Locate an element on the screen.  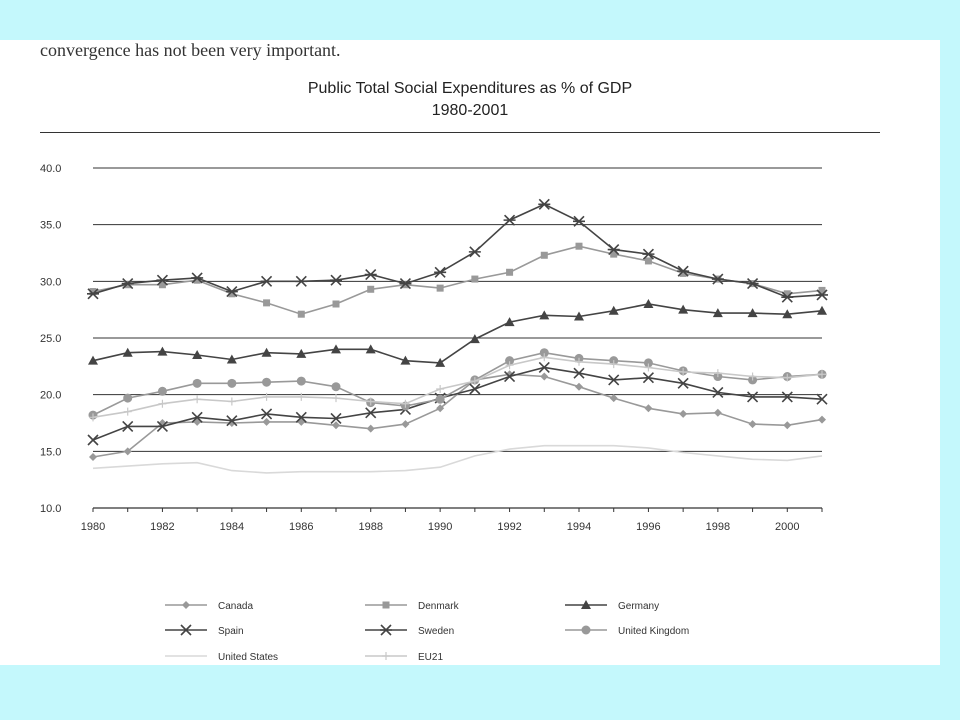
x-tick-label: 1994 is located at coordinates (579, 527).